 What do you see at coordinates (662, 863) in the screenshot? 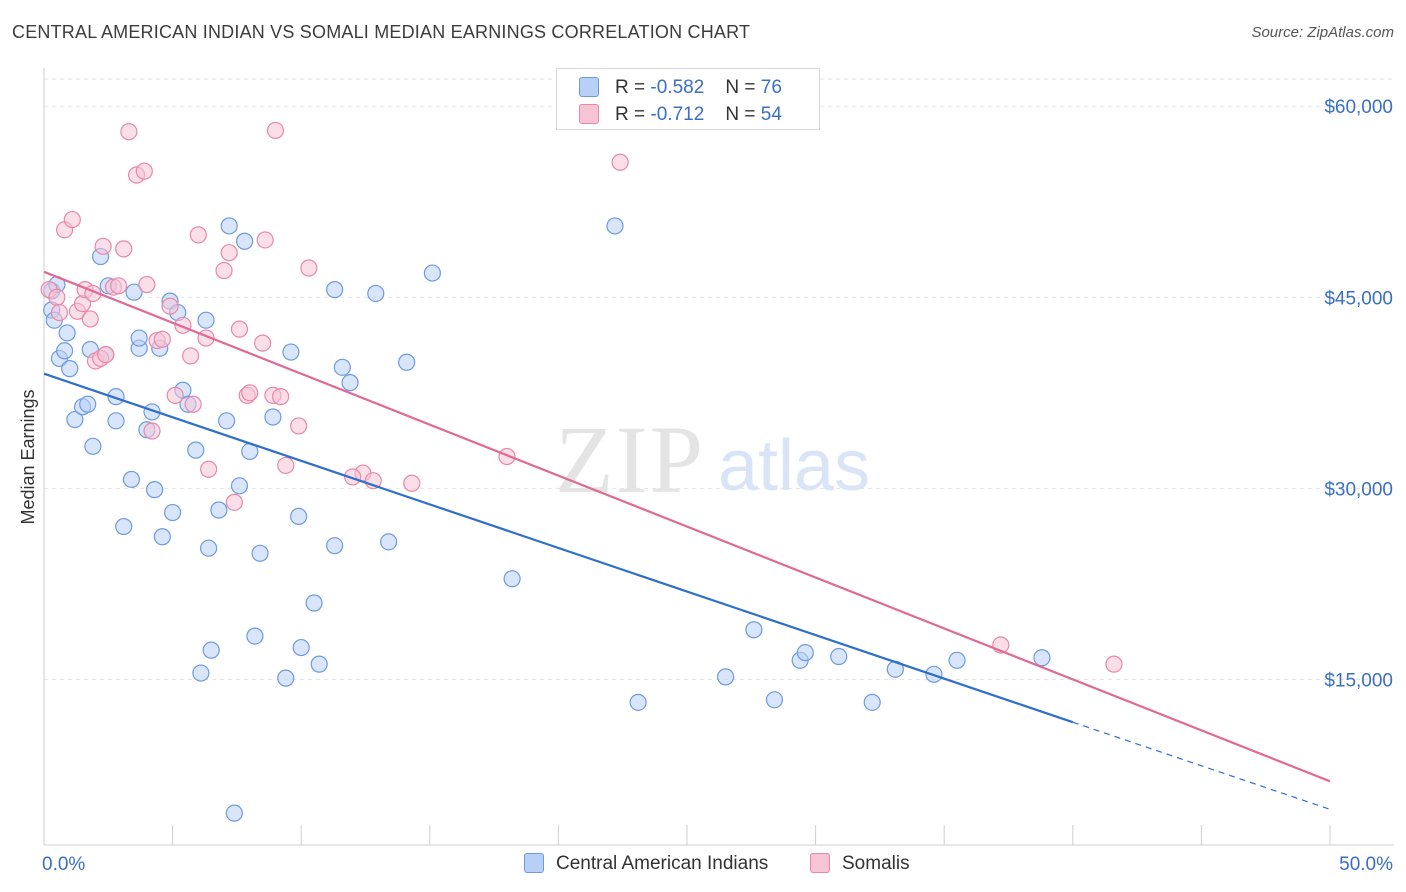
I see `bottom-legend-label: Central American Indians` at bounding box center [662, 863].